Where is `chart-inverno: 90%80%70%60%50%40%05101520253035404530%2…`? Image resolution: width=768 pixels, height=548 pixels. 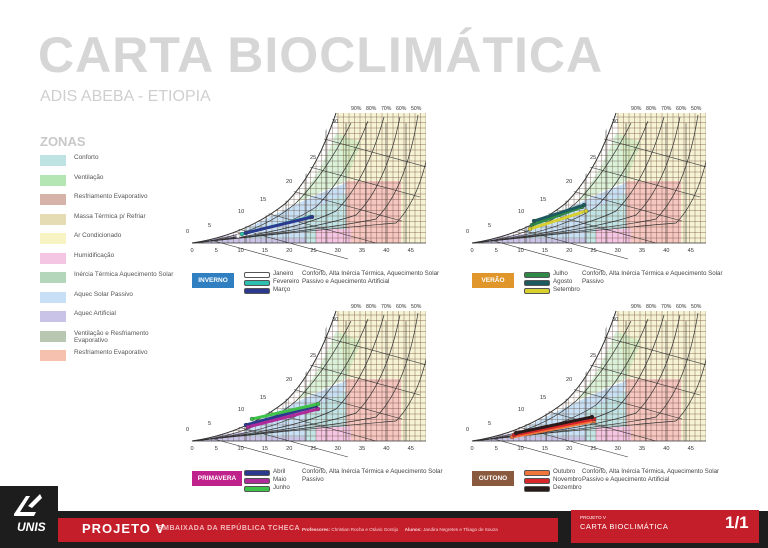
chart-inverno: 90%80%70%60%50%40%05101520253035404530%2… is located at coordinates (312, 201).